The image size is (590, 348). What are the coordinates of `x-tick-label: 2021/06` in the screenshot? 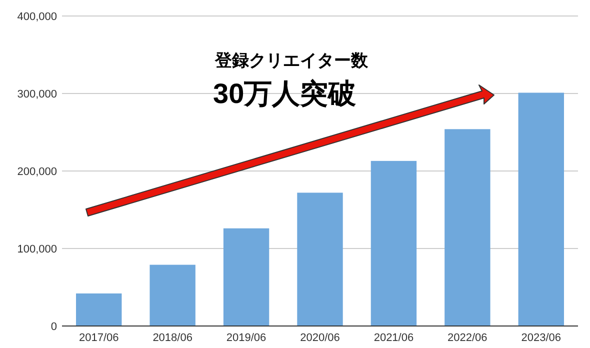 It's located at (394, 338).